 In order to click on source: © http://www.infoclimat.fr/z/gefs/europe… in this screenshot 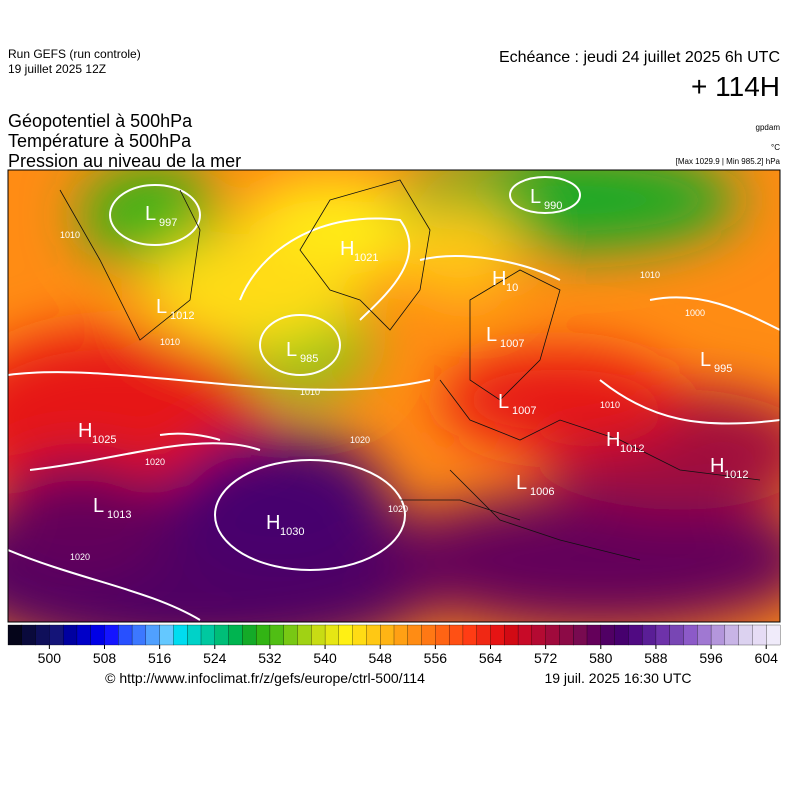, I will do `click(265, 678)`.